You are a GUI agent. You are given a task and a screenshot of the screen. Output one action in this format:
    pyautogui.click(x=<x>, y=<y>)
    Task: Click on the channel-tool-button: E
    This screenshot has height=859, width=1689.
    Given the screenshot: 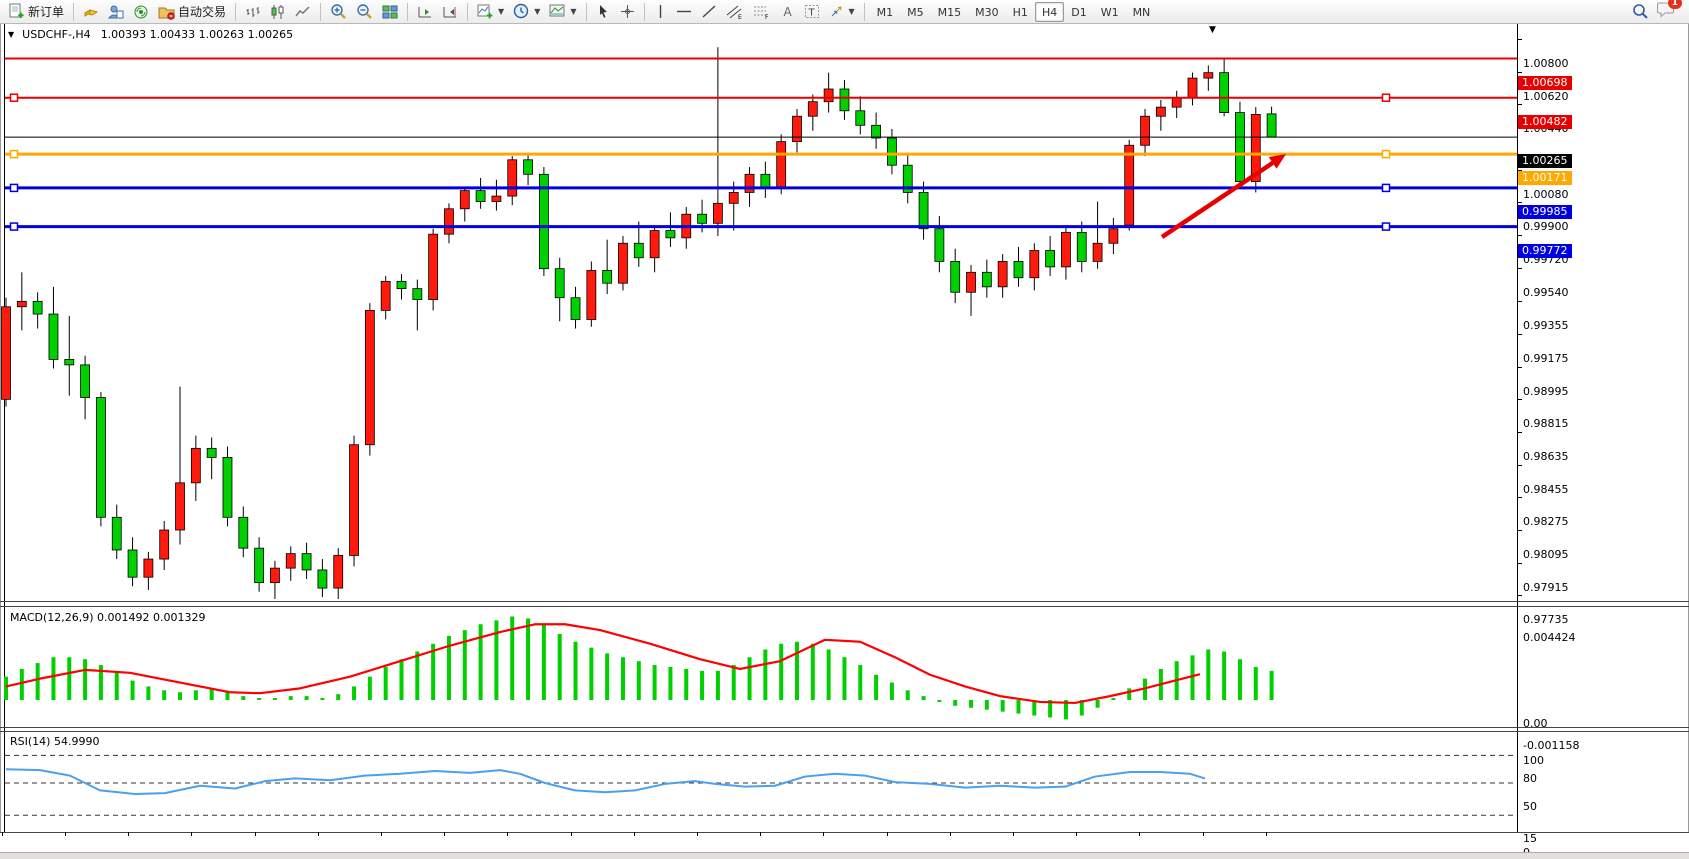 What is the action you would take?
    pyautogui.click(x=735, y=11)
    